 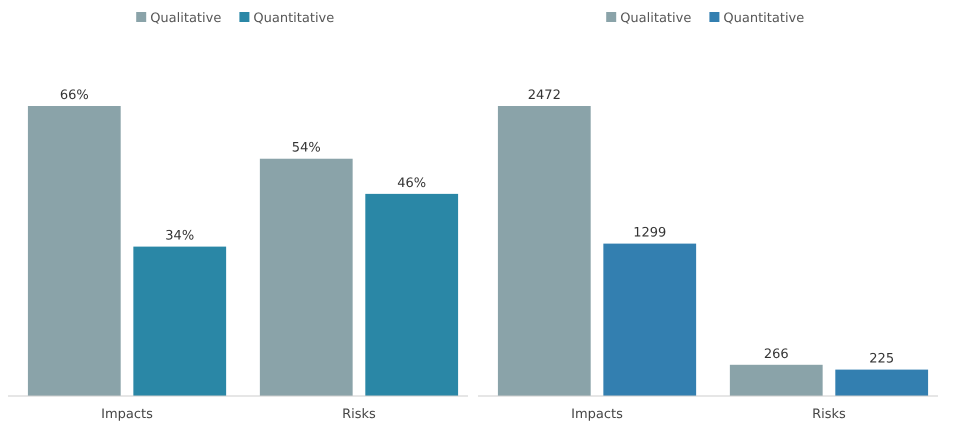 I want to click on data-label: 46%, so click(x=411, y=183).